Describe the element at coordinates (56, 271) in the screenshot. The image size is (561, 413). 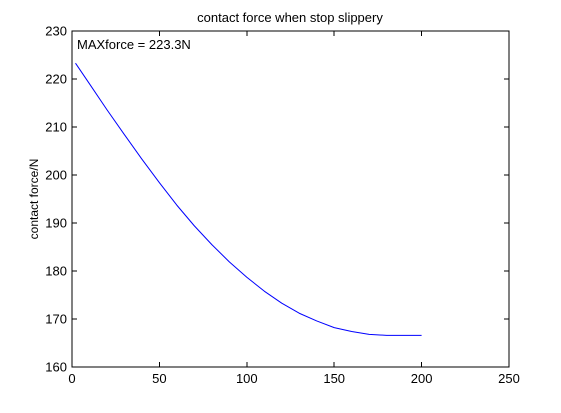
I see `y-tick-label: 180` at that location.